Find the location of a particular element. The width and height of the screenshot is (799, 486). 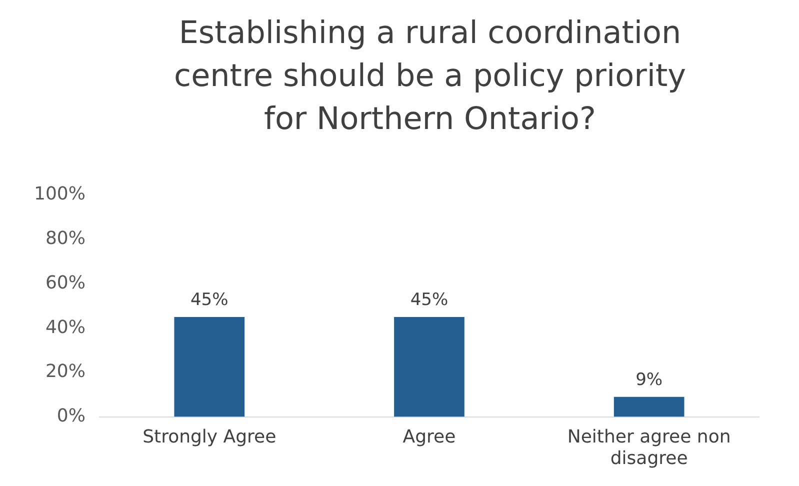

y-tick-label: 60% is located at coordinates (65, 283).